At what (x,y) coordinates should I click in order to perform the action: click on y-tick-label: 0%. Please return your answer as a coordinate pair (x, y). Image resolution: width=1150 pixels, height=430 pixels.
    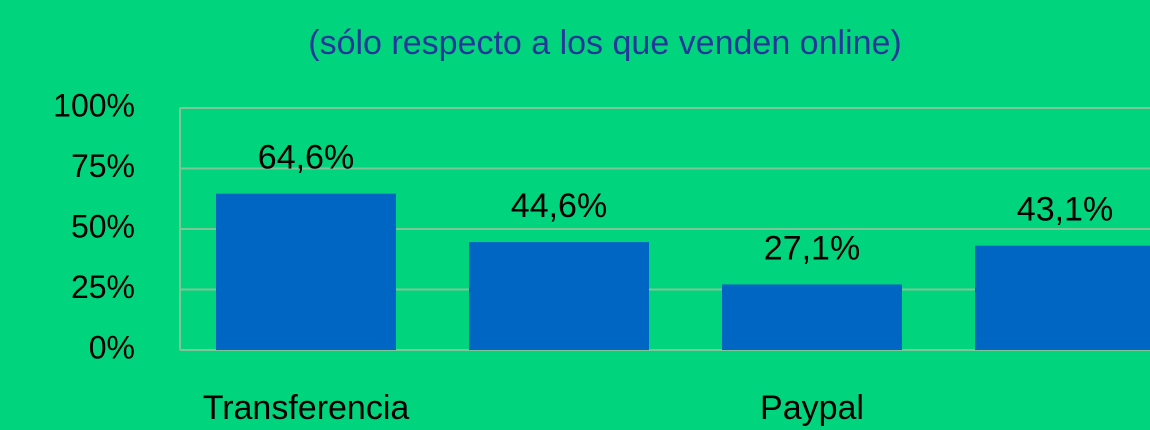
    Looking at the image, I should click on (112, 347).